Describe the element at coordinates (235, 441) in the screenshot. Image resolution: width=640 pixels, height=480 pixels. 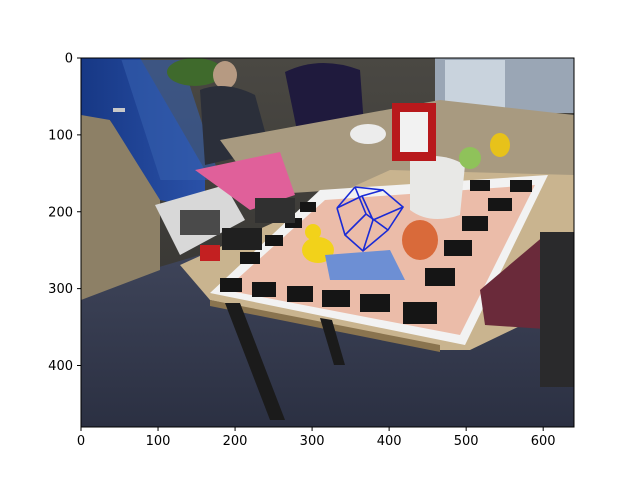
I see `x-tick-label: 200` at that location.